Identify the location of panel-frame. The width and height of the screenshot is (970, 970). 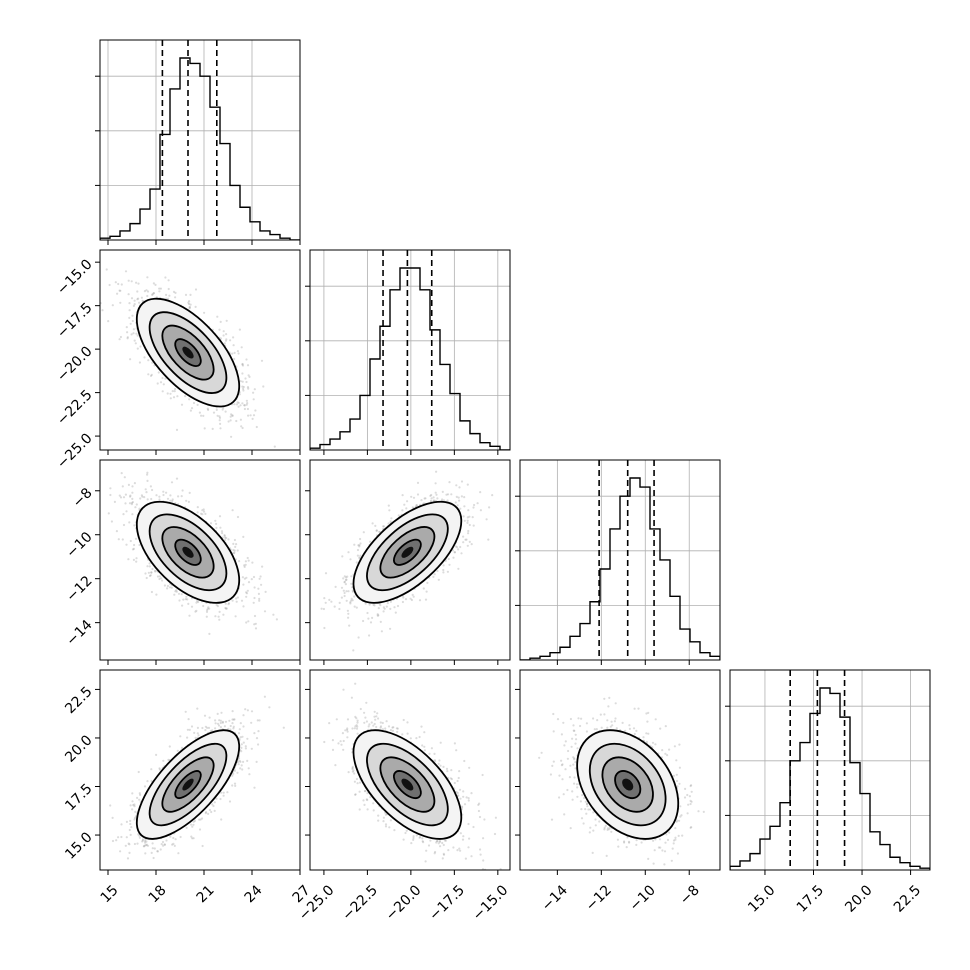
(200, 560).